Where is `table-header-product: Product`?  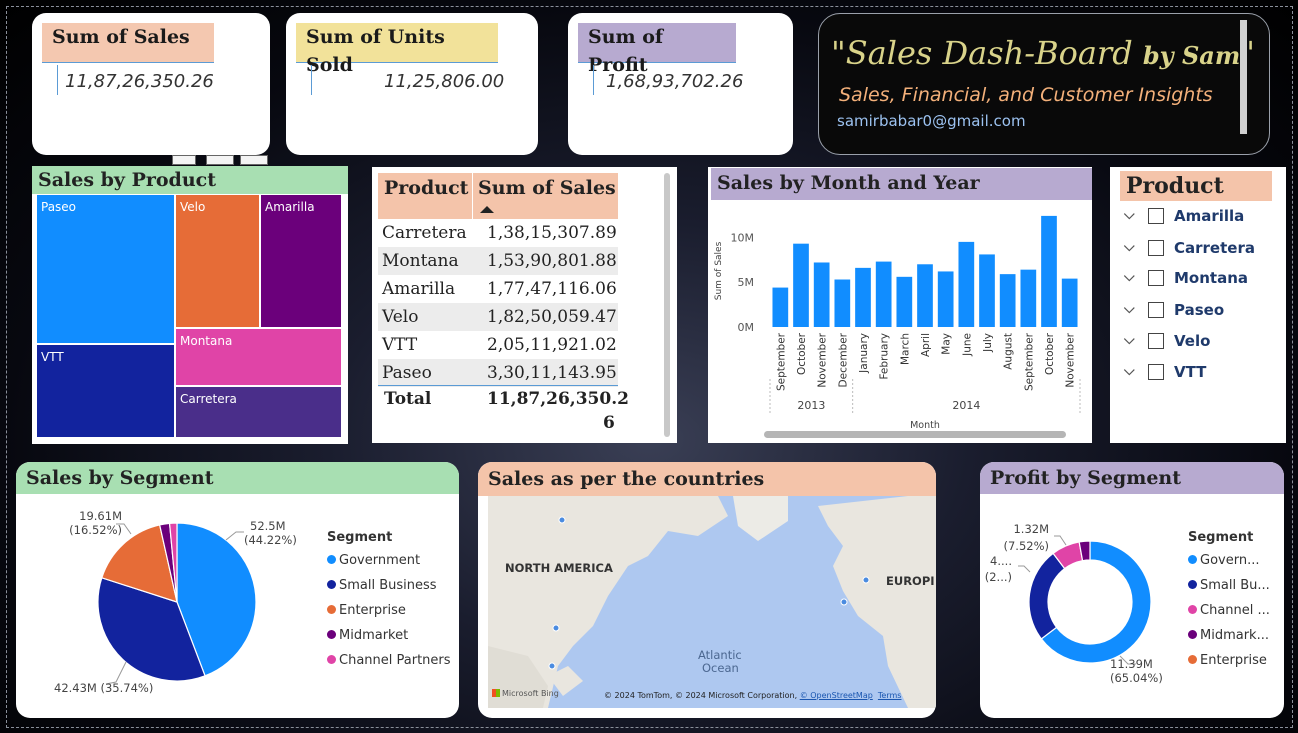 table-header-product: Product is located at coordinates (426, 188).